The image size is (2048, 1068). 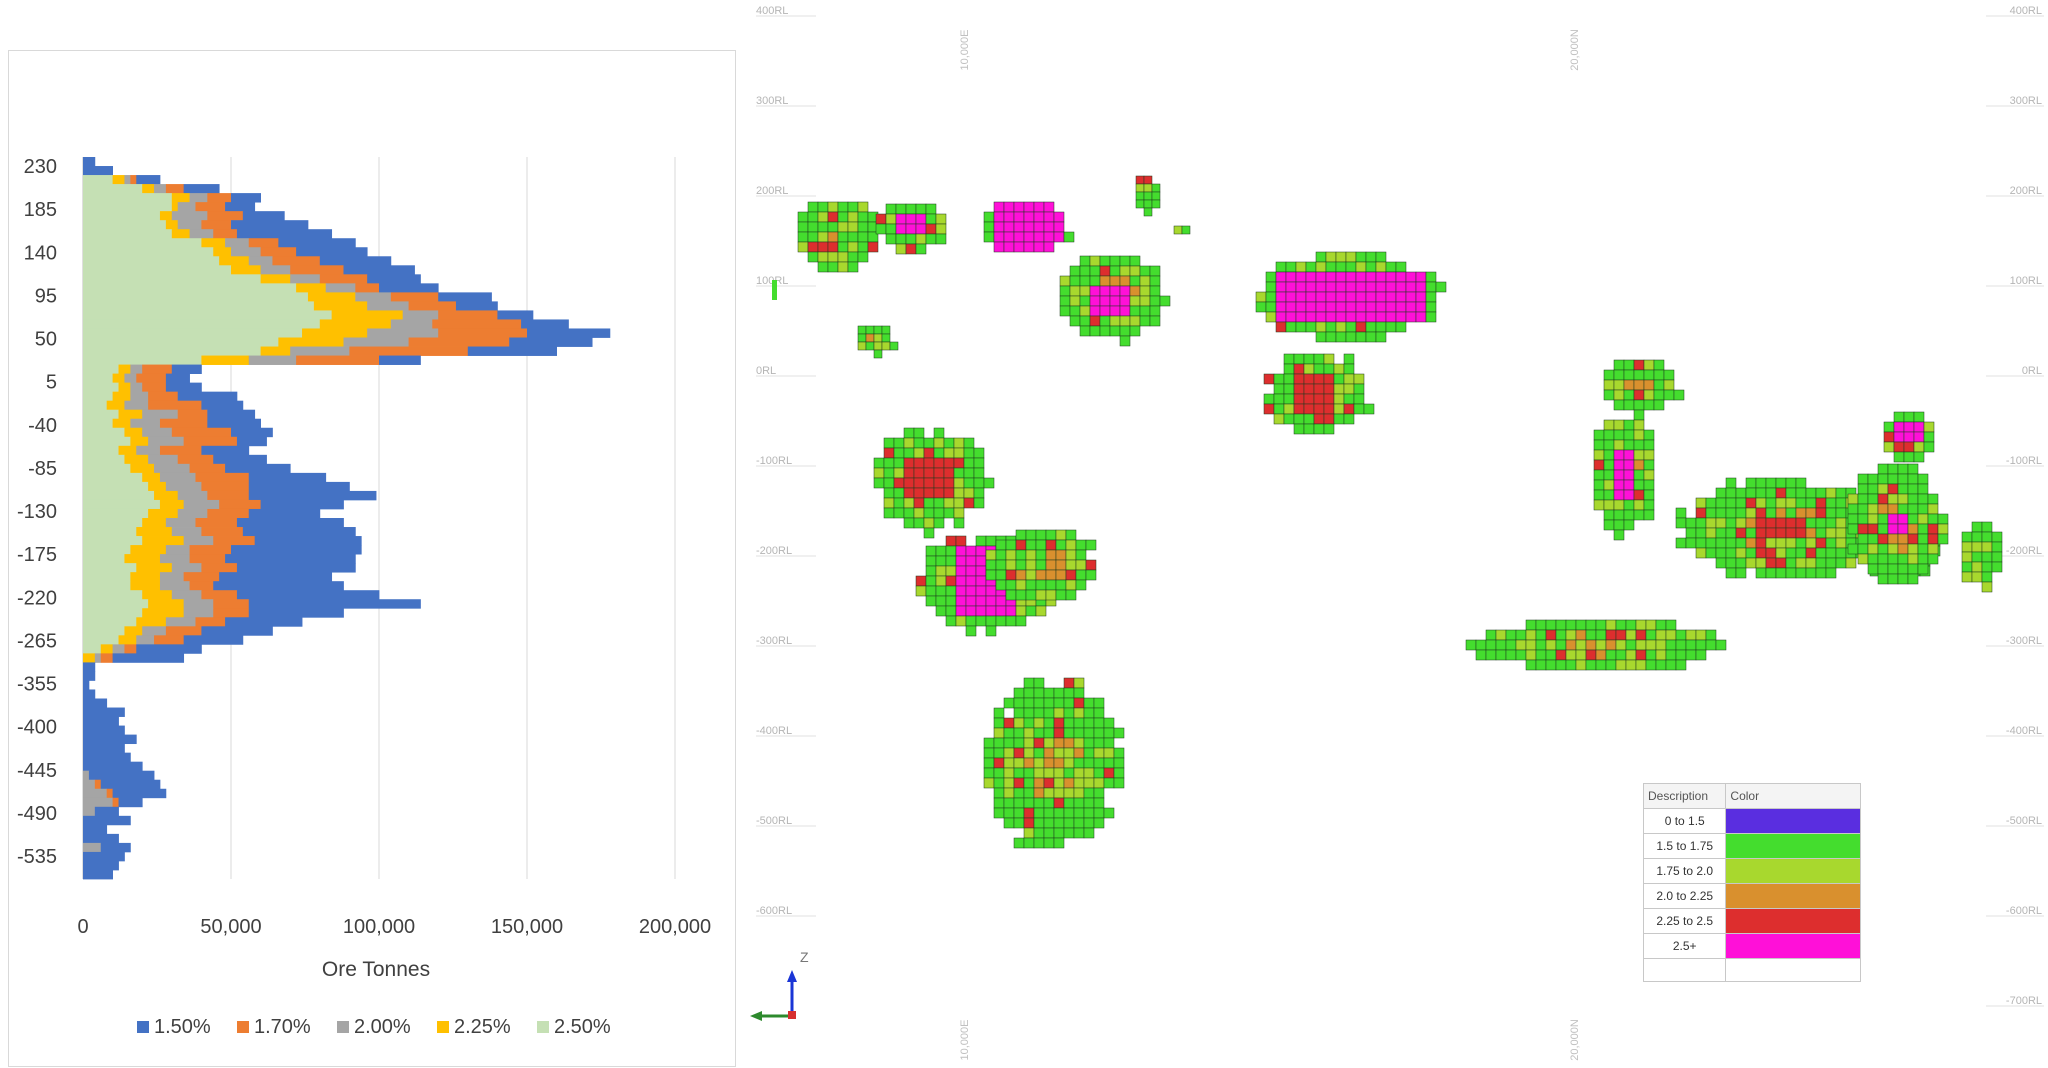 What do you see at coordinates (182, 1027) in the screenshot?
I see `legend-label: 1.50%` at bounding box center [182, 1027].